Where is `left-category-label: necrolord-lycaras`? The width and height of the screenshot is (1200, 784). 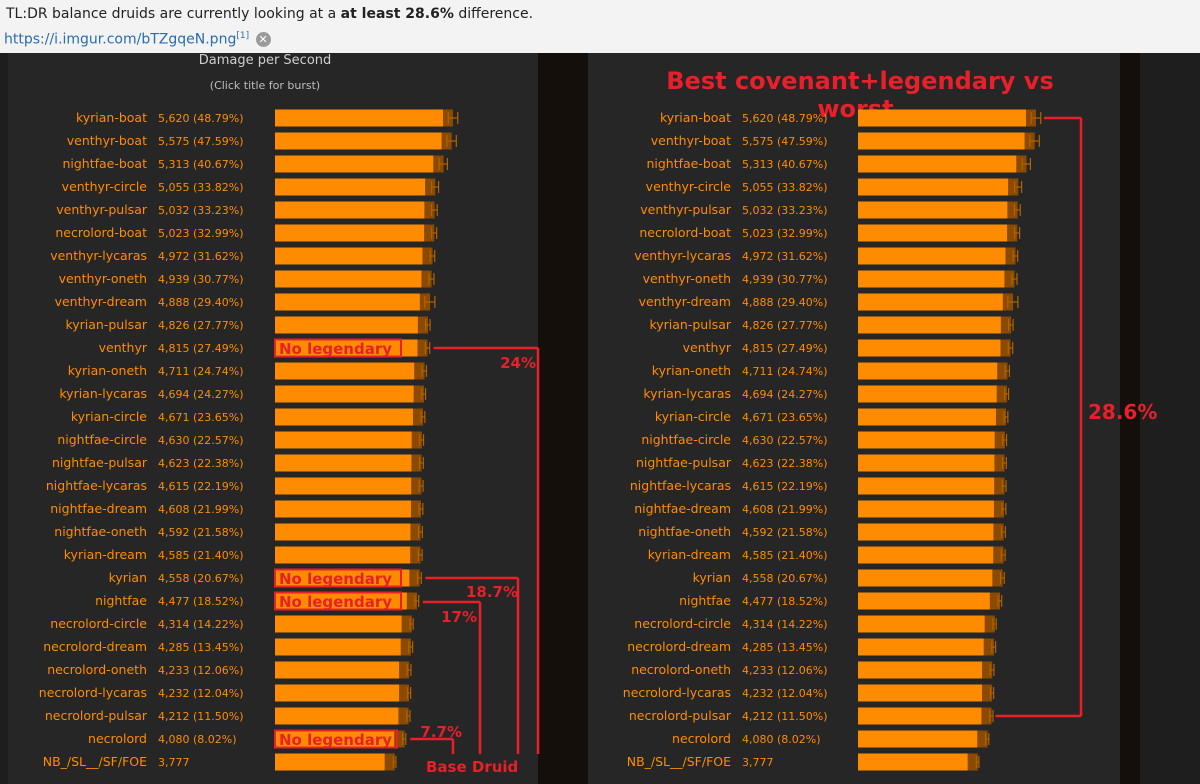 left-category-label: necrolord-lycaras is located at coordinates (93, 692).